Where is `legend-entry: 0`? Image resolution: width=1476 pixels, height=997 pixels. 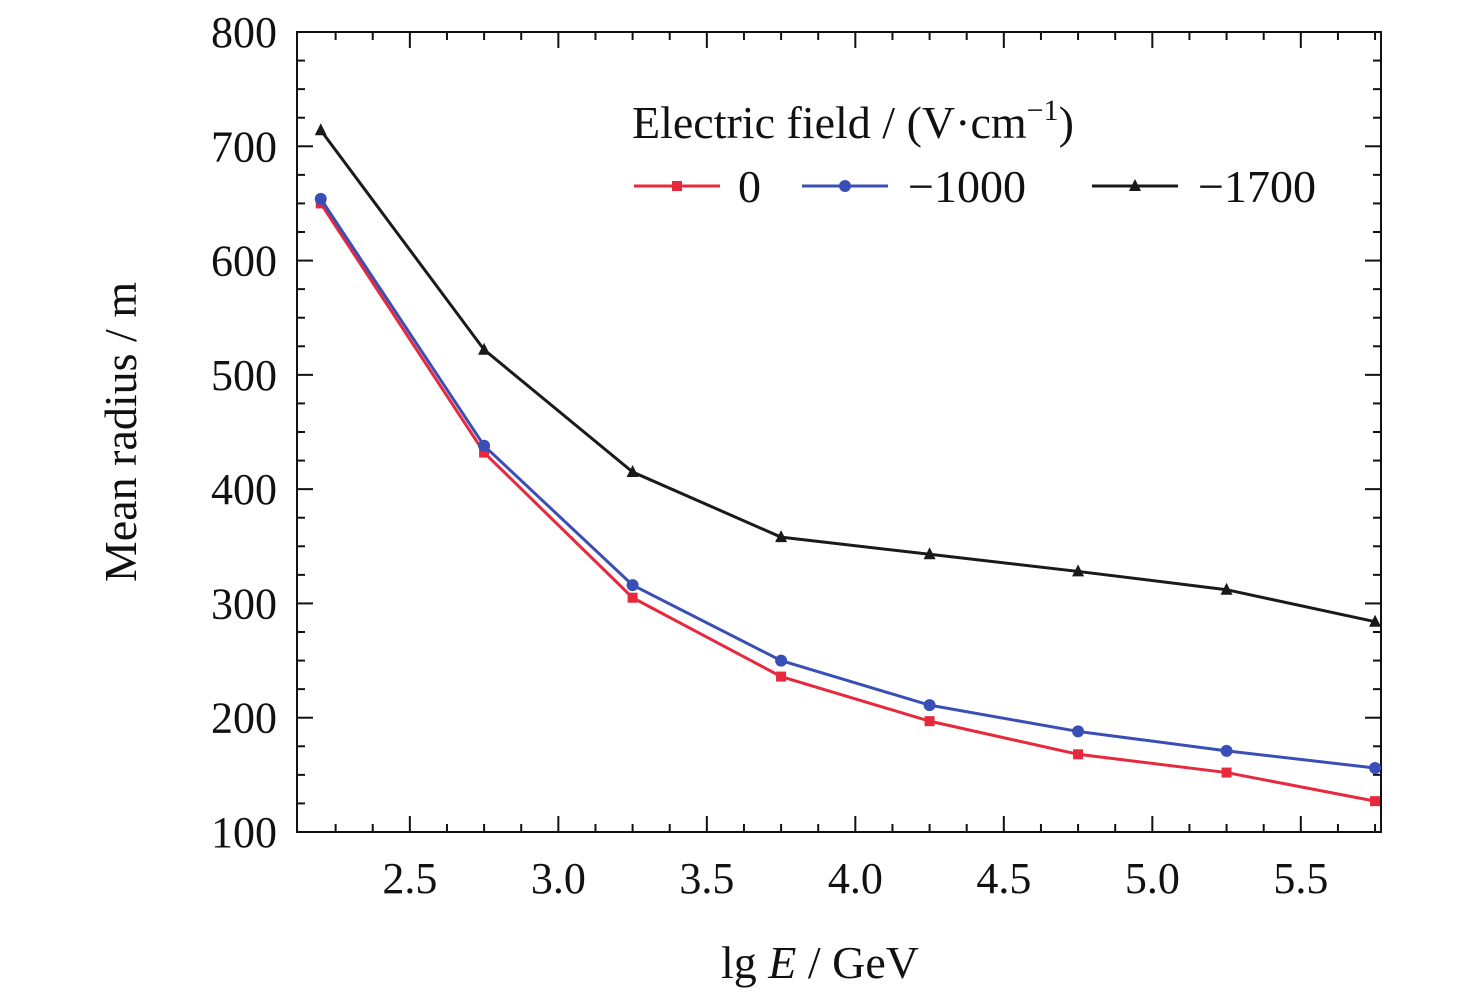
legend-entry: 0 is located at coordinates (697, 186).